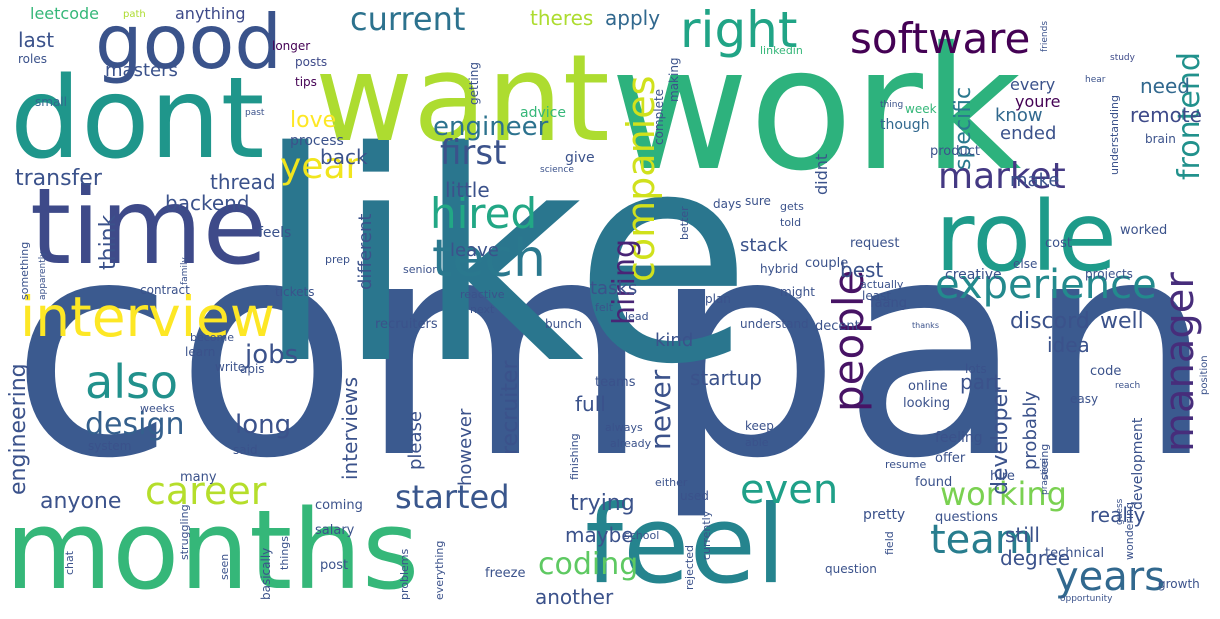  Describe the element at coordinates (335, 530) in the screenshot. I see `word-salary: salary` at that location.